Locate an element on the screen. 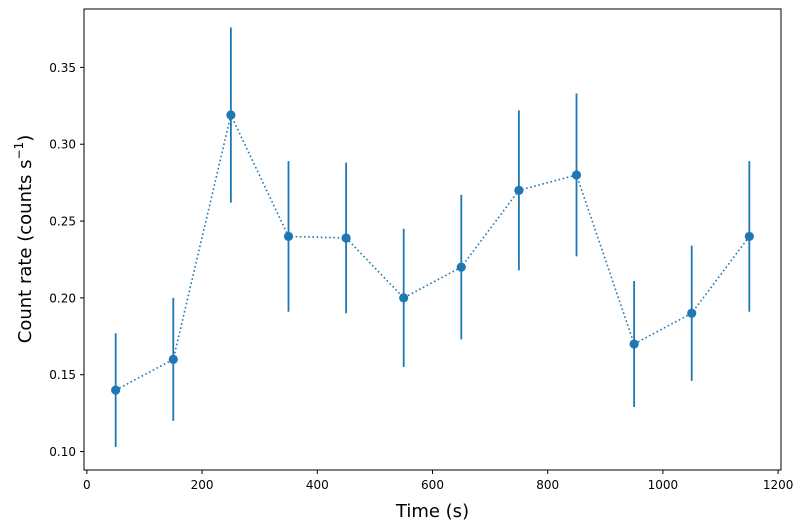 This screenshot has width=806, height=531. y-tick-label: 0.10 is located at coordinates (62, 452).